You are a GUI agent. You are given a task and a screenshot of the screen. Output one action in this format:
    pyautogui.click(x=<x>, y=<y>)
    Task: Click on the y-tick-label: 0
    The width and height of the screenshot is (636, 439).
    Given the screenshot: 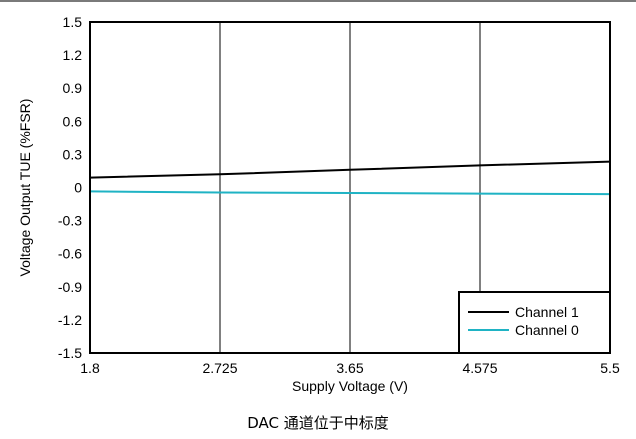 What is the action you would take?
    pyautogui.click(x=78, y=188)
    